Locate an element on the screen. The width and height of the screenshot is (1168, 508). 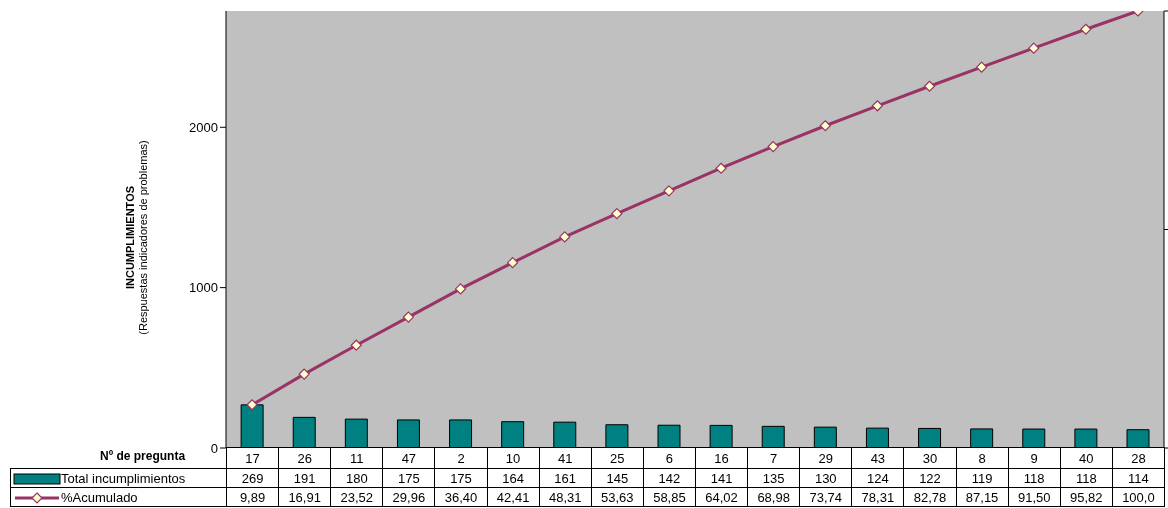
legend-label: %Acumulado is located at coordinates (118, 497).